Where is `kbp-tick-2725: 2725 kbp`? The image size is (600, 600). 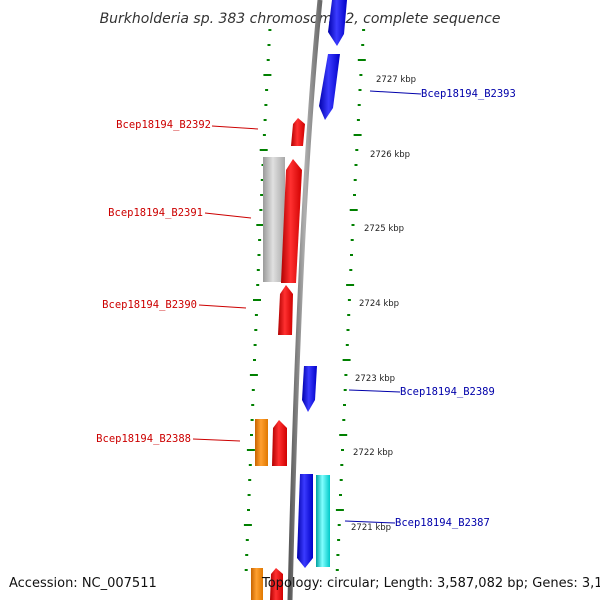
kbp-tick-2725: 2725 kbp is located at coordinates (384, 229).